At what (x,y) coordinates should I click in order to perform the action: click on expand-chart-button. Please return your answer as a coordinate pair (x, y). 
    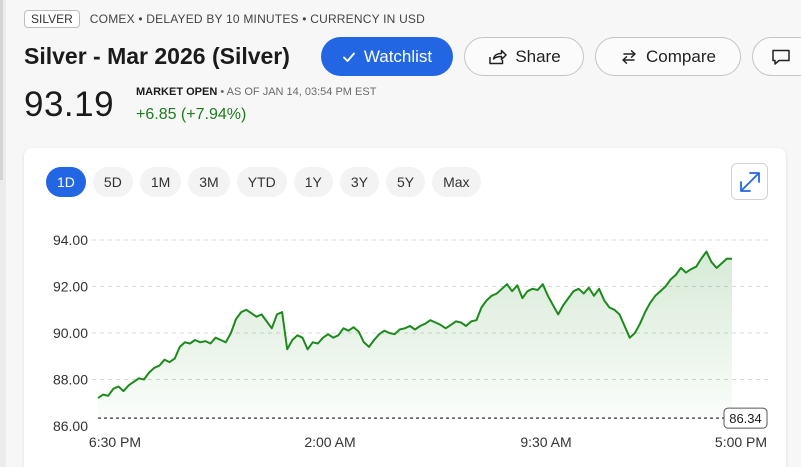
    Looking at the image, I should click on (749, 181).